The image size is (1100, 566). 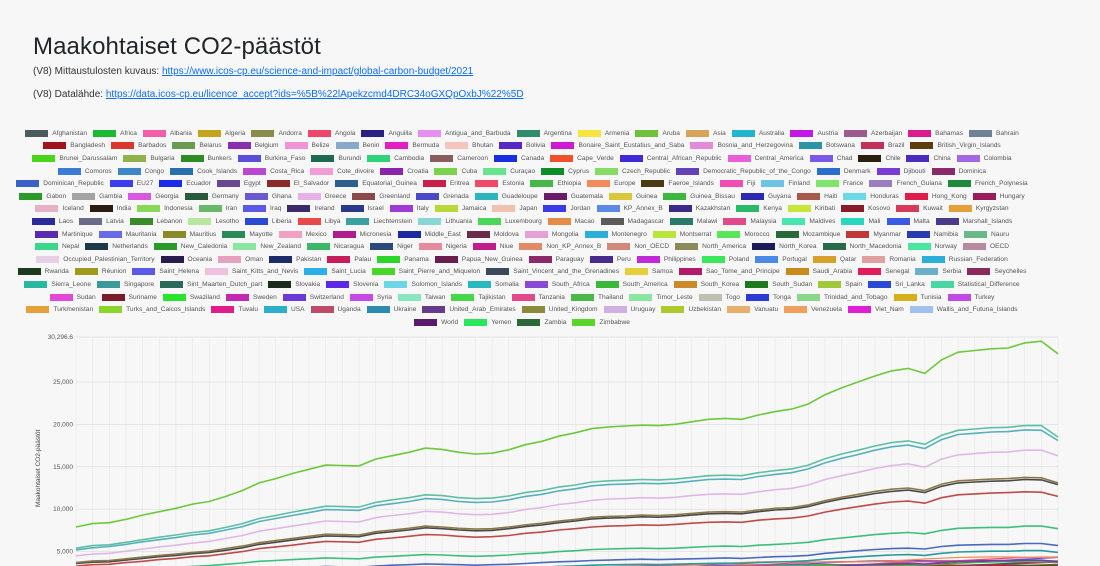 What do you see at coordinates (601, 322) in the screenshot?
I see `legend-item: Zimbabwe` at bounding box center [601, 322].